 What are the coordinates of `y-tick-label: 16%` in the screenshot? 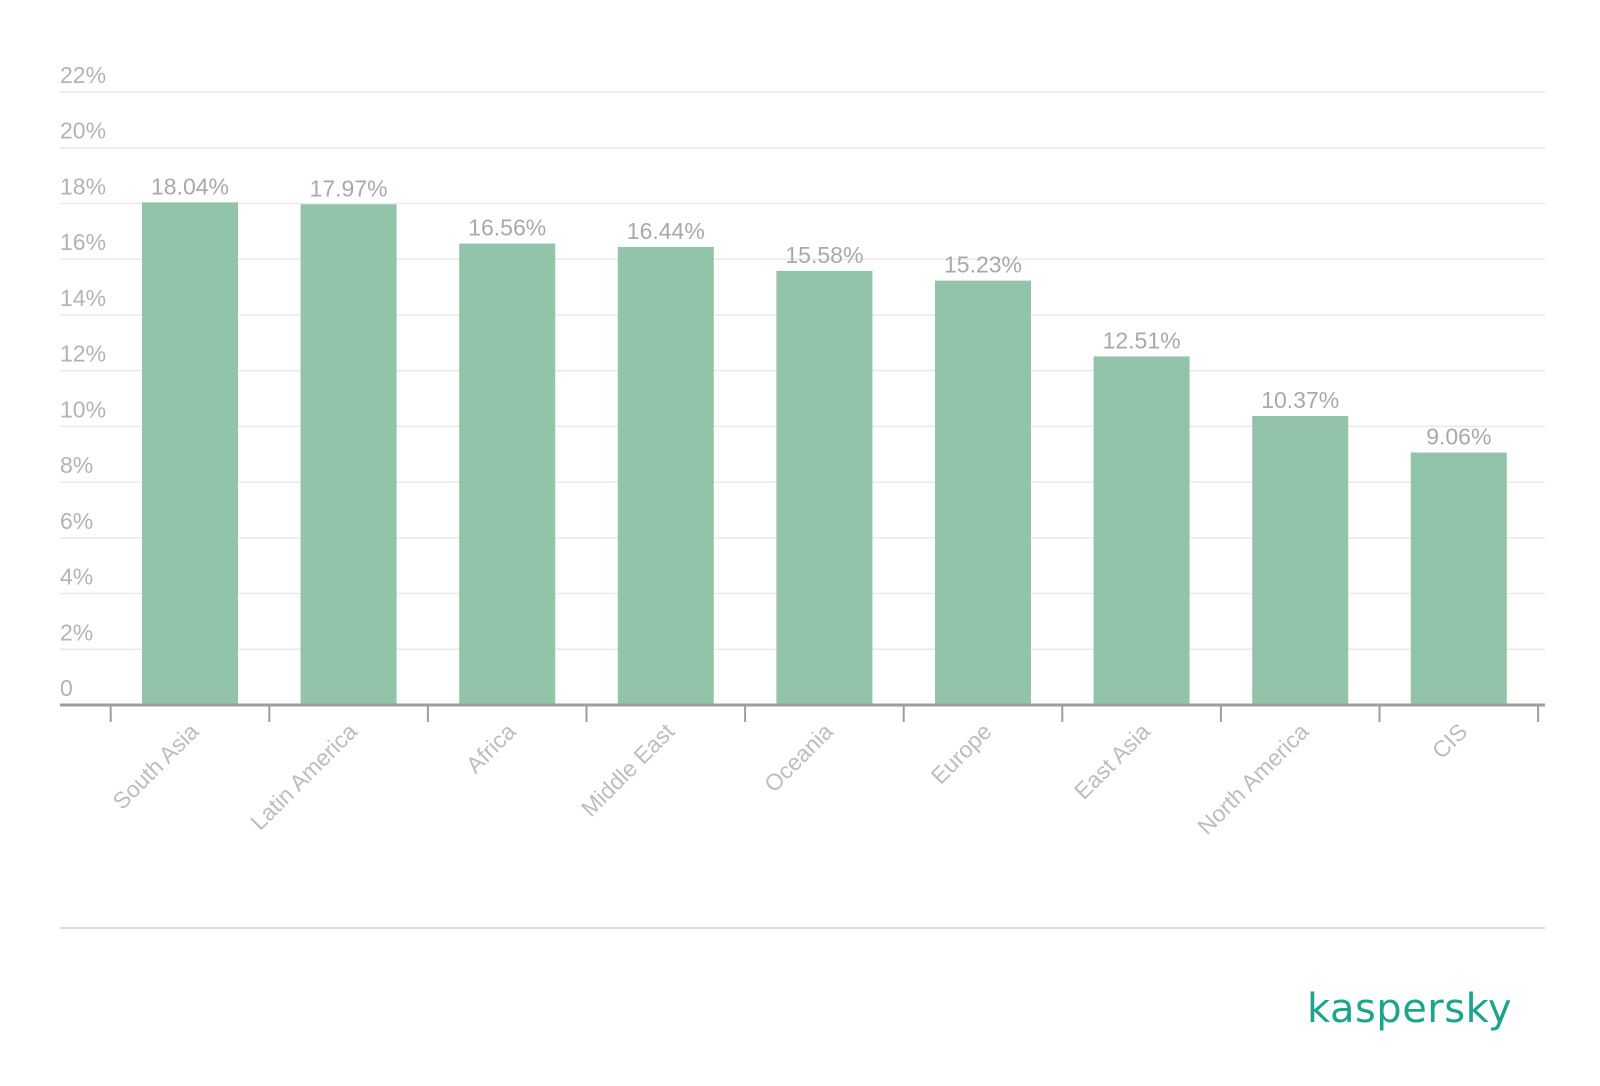 It's located at (83, 242).